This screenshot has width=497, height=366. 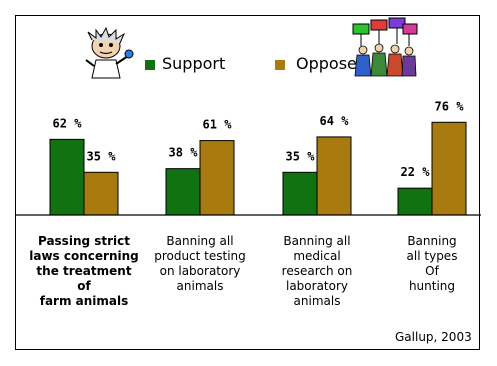 I want to click on legend-support-swatch, so click(x=150, y=65).